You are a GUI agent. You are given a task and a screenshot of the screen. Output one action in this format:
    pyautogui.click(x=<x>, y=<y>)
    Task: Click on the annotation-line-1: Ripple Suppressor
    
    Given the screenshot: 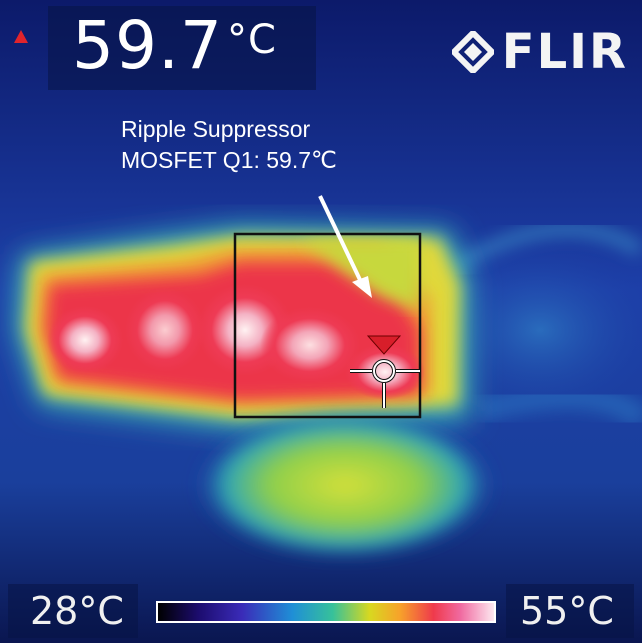 What is the action you would take?
    pyautogui.click(x=216, y=129)
    